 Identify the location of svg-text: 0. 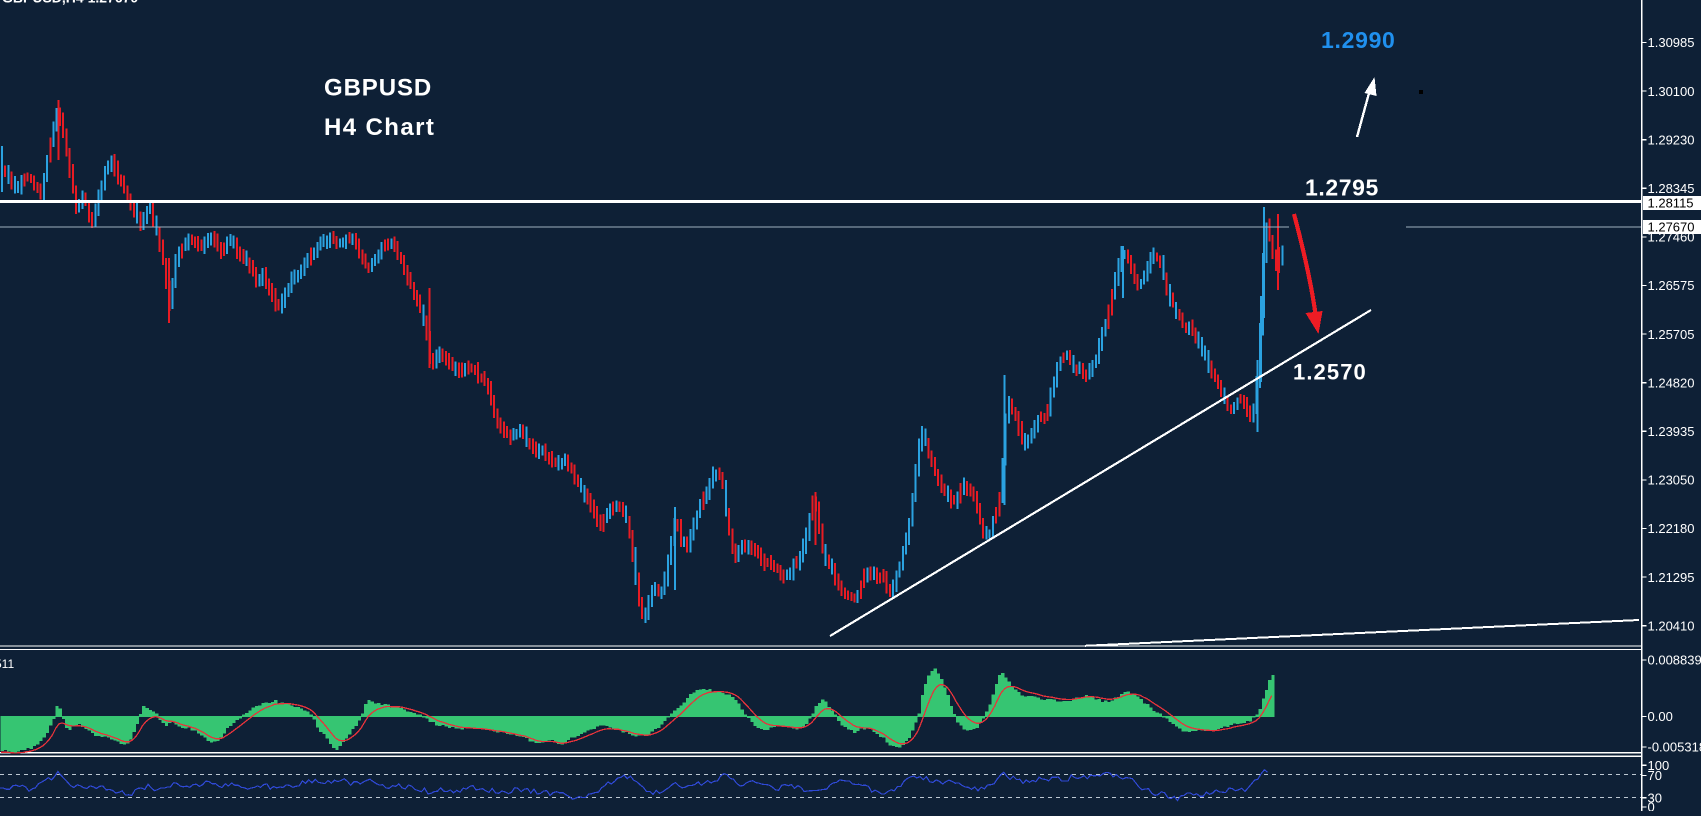
(1651, 805).